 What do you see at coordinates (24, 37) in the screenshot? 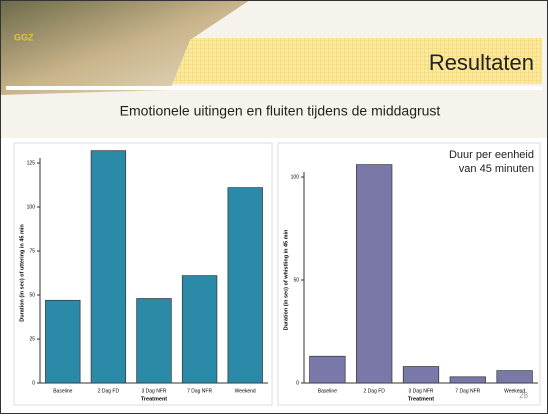
I see `logo: GGZ` at bounding box center [24, 37].